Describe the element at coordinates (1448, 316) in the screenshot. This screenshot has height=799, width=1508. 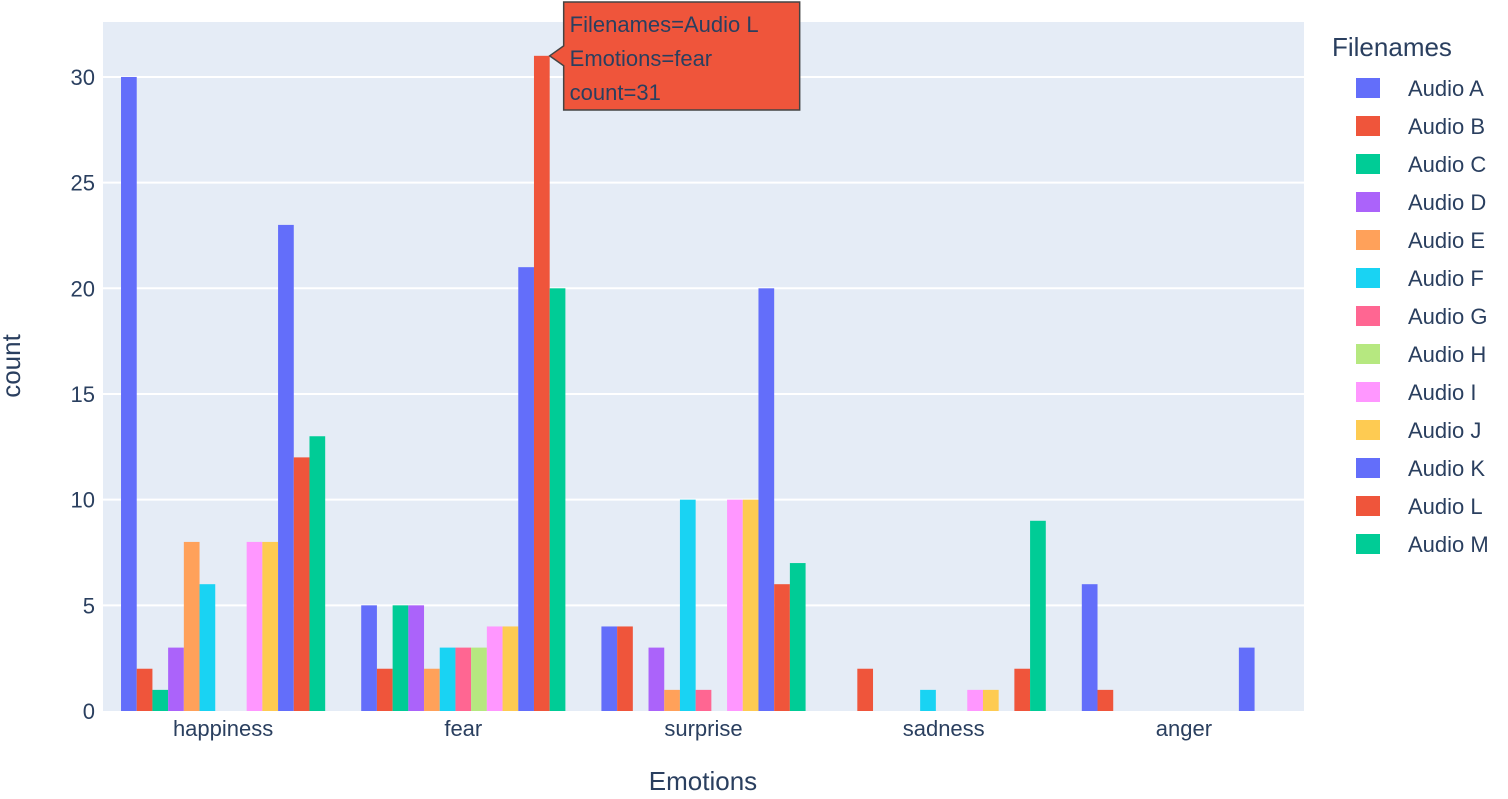
I see `legend-item-label: Audio G` at that location.